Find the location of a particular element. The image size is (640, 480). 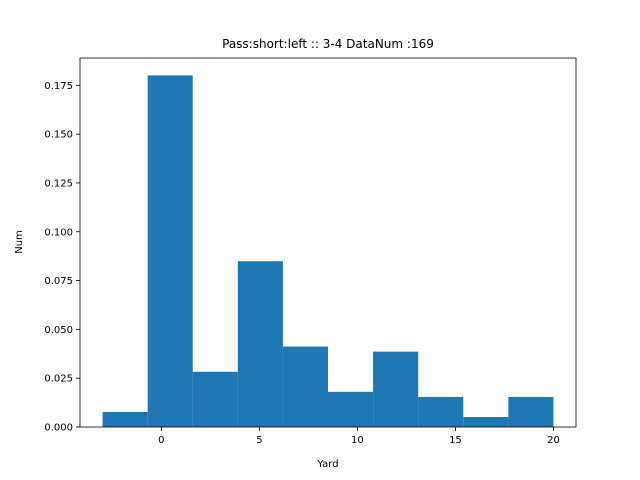

x-tick-label: 20 is located at coordinates (553, 440).